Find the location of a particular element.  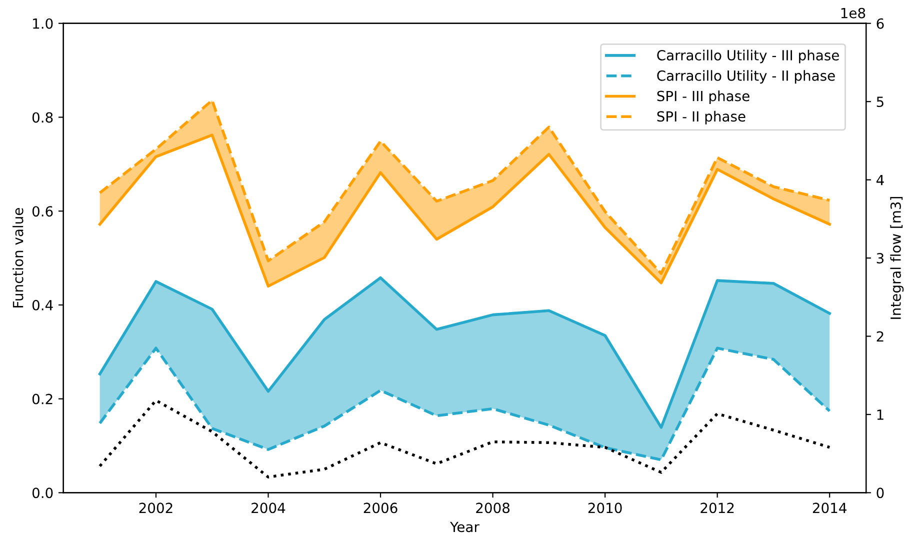

legend-label: Carracillo Utility - II phase is located at coordinates (746, 77).